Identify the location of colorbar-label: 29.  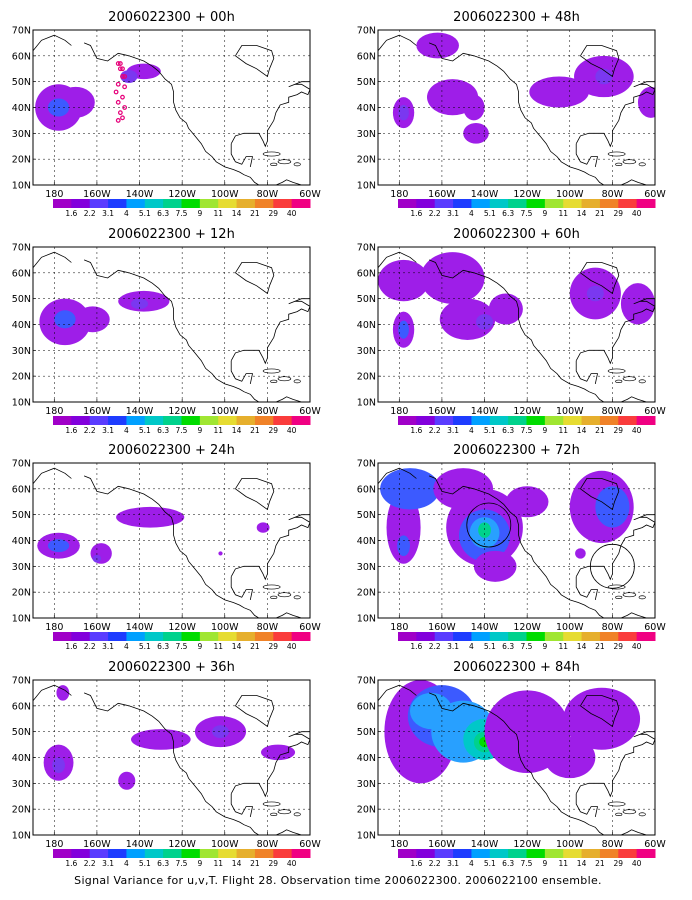
(619, 430).